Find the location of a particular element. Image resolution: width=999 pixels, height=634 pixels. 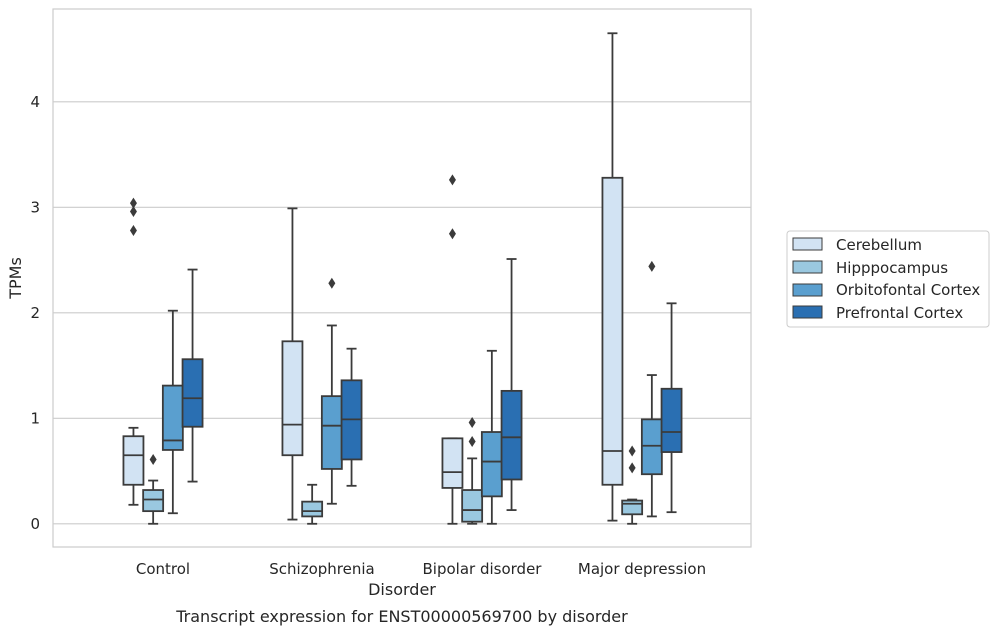

y-axis-ticks: 0 1 2 3 4 is located at coordinates (35, 313).